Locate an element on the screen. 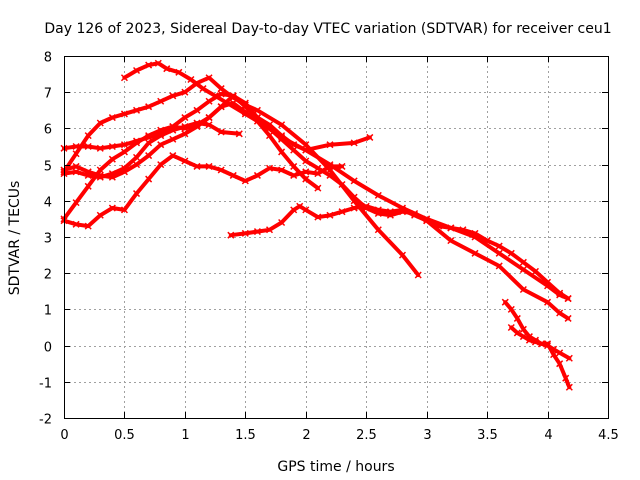  y-tick-label: -2 is located at coordinates (45, 420).